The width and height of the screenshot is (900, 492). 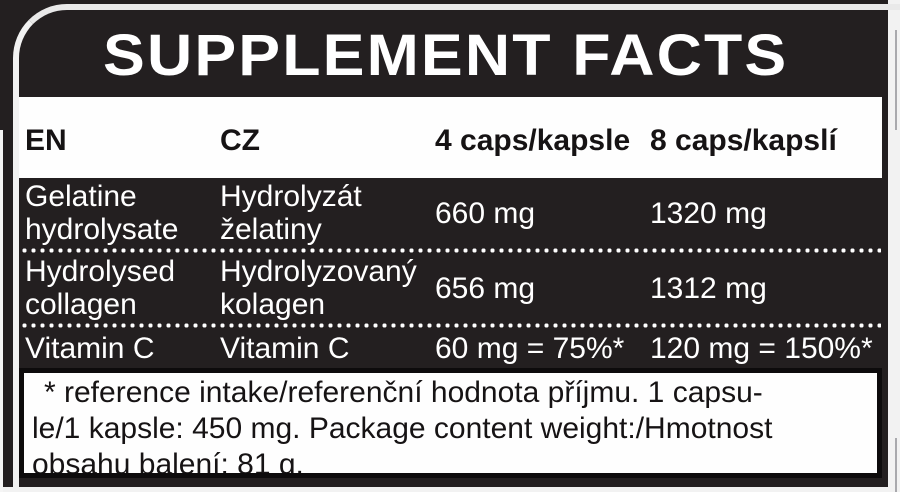 What do you see at coordinates (168, 463) in the screenshot?
I see `footnote-line: obsahu balení: 81 g.` at bounding box center [168, 463].